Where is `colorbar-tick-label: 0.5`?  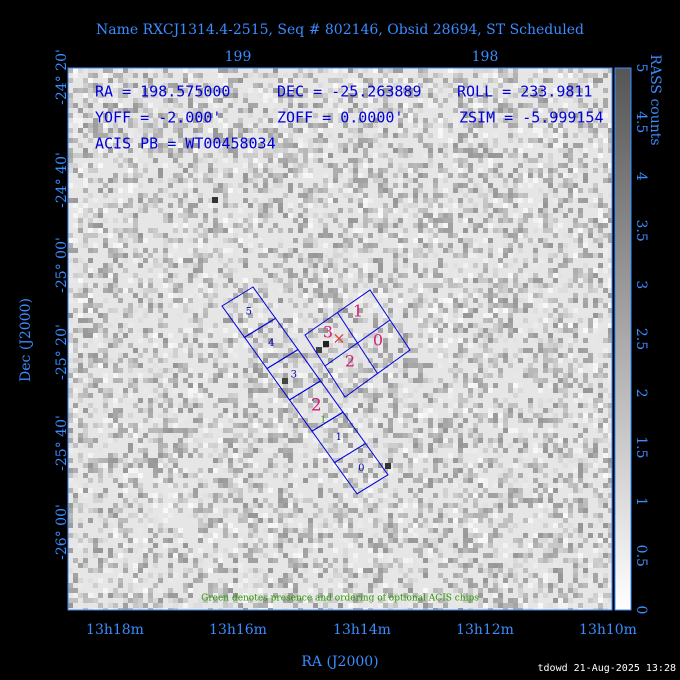
colorbar-tick-label: 0.5 is located at coordinates (641, 556).